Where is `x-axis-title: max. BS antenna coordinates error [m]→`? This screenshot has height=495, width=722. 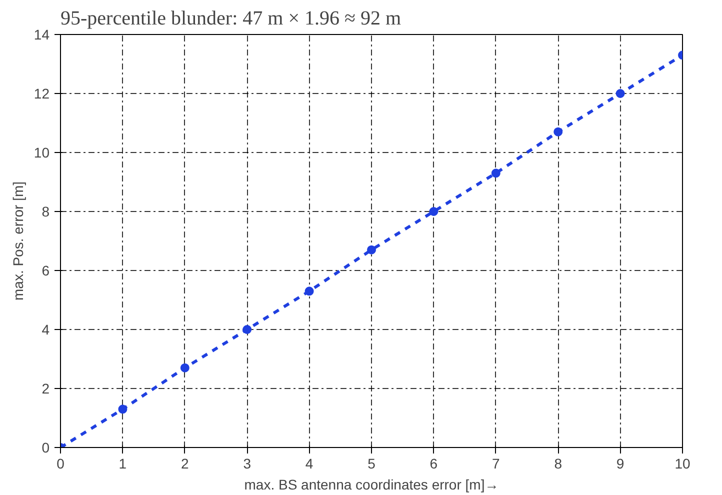 x-axis-title: max. BS antenna coordinates error [m]→ is located at coordinates (371, 484).